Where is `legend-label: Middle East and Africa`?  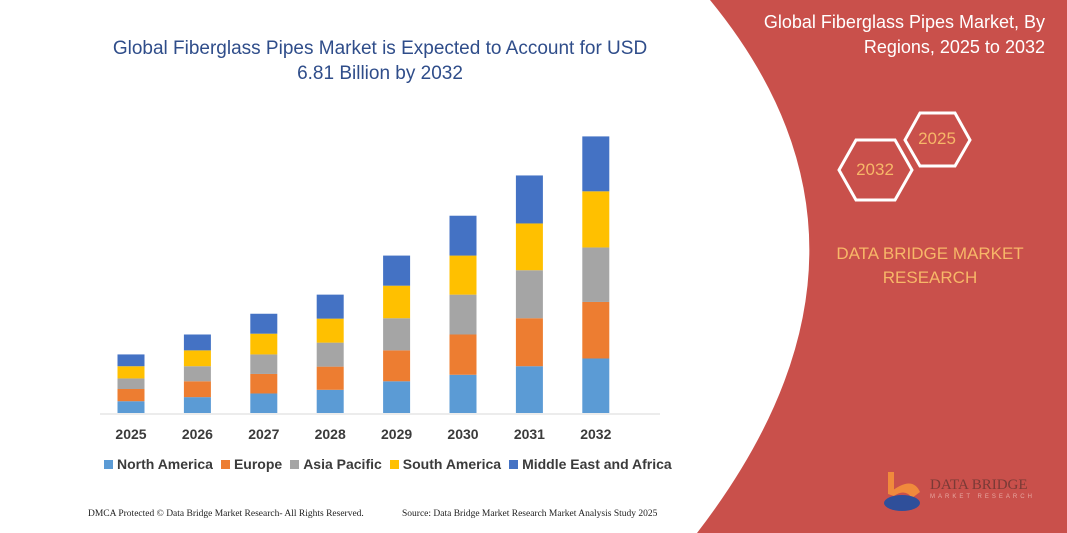
legend-label: Middle East and Africa is located at coordinates (597, 464).